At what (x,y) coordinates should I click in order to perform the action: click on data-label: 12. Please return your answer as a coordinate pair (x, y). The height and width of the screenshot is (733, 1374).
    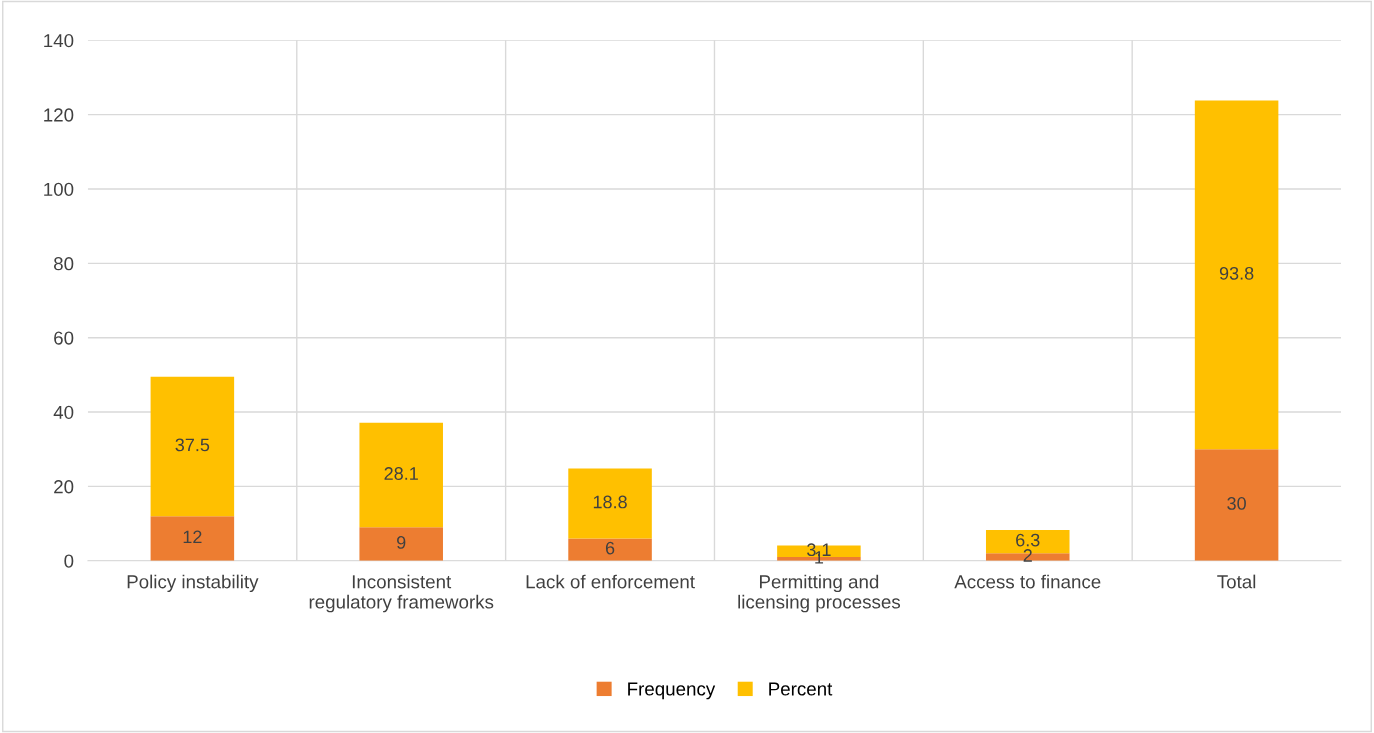
    Looking at the image, I should click on (192, 537).